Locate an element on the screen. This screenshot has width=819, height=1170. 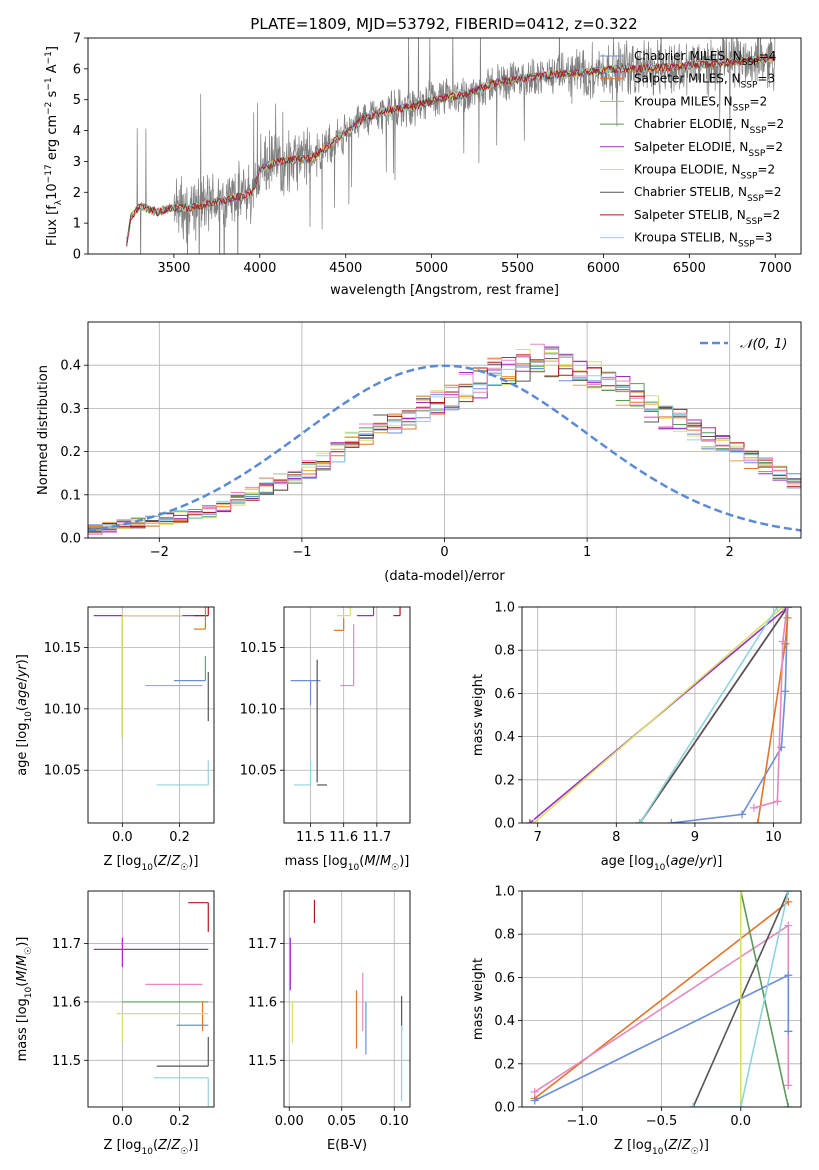
x-tick-label: 11.6 is located at coordinates (343, 837).